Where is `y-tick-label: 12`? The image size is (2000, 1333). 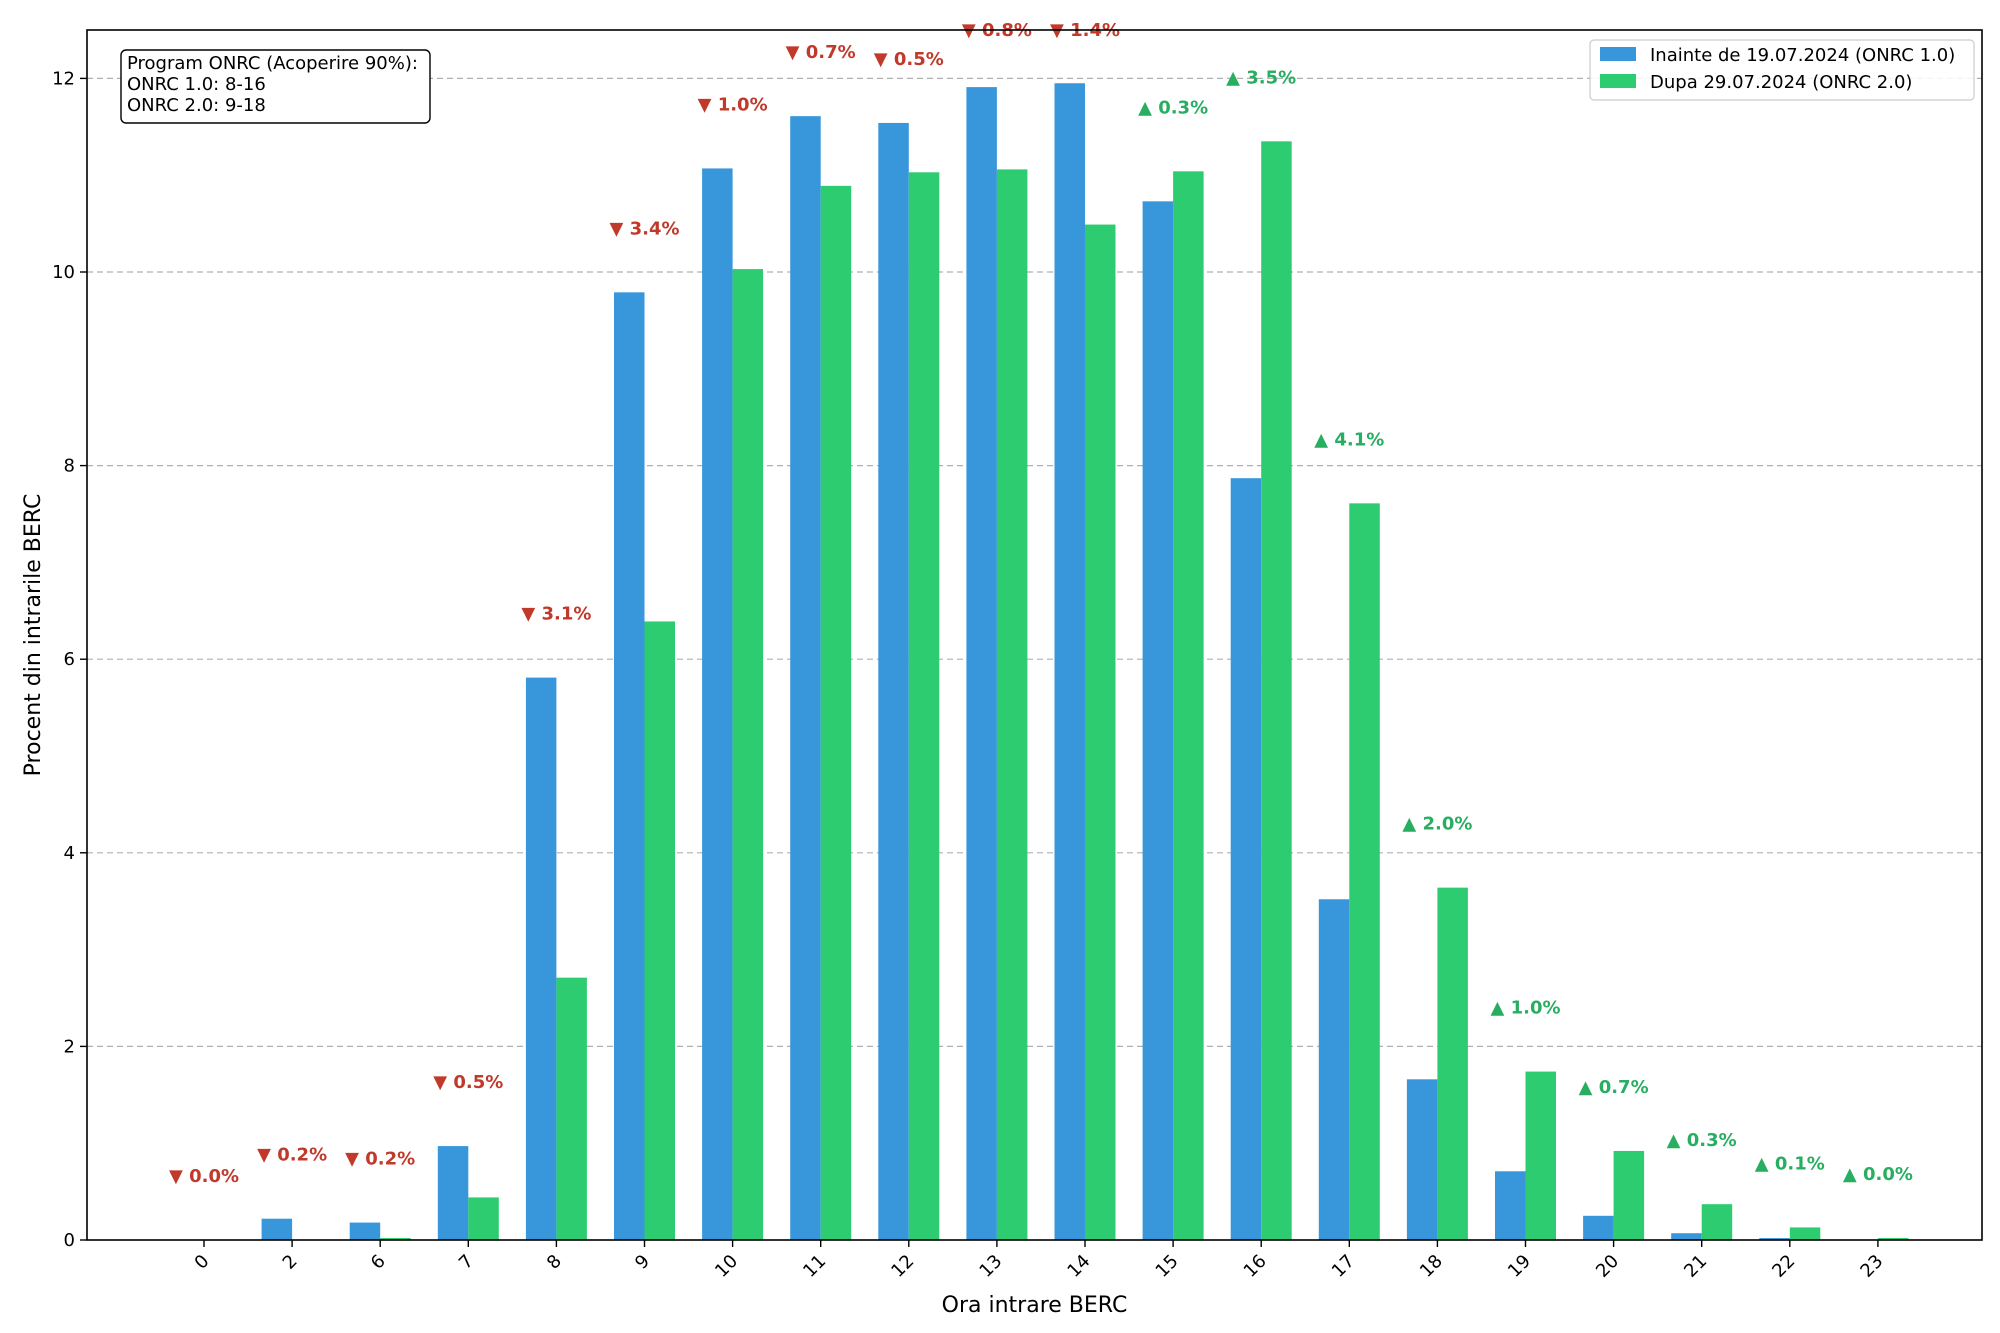 y-tick-label: 12 is located at coordinates (63, 78).